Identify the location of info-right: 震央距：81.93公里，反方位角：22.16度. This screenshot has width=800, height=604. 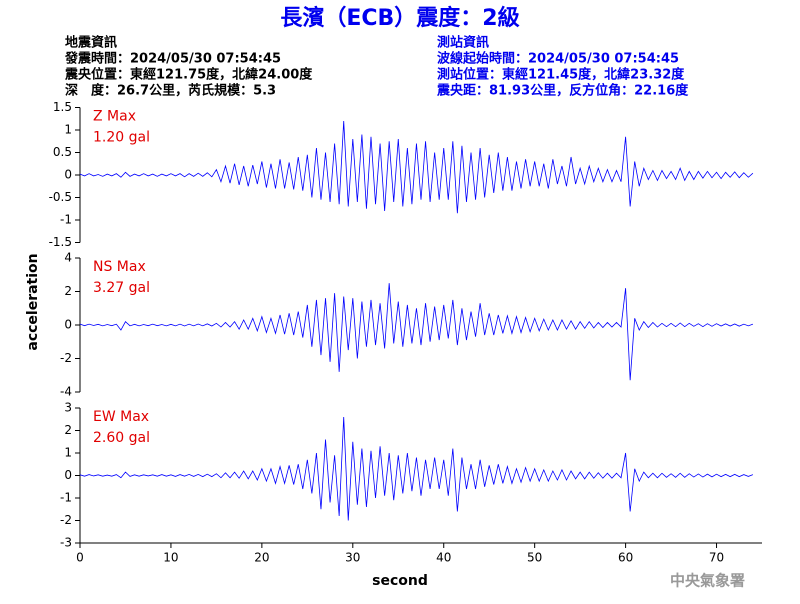
(562, 91).